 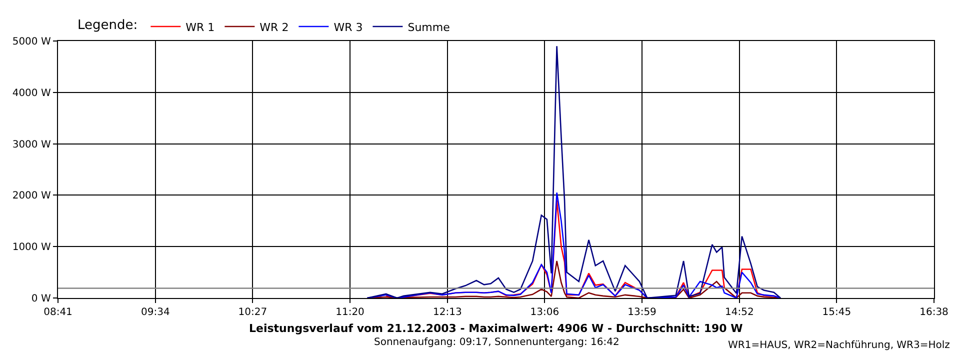 What do you see at coordinates (58, 312) in the screenshot?
I see `x-tick-label: 08:41` at bounding box center [58, 312].